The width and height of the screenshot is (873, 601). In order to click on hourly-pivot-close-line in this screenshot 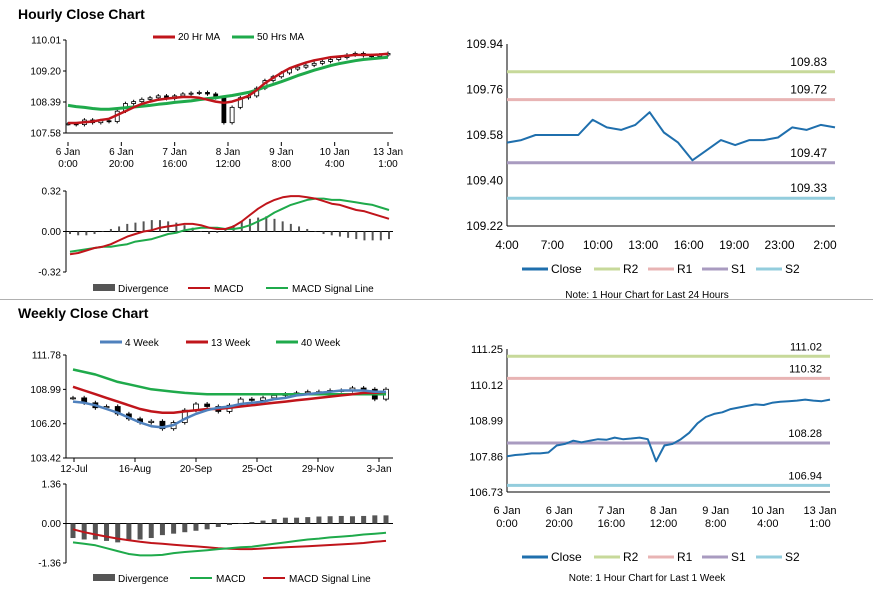, I will do `click(671, 136)`.